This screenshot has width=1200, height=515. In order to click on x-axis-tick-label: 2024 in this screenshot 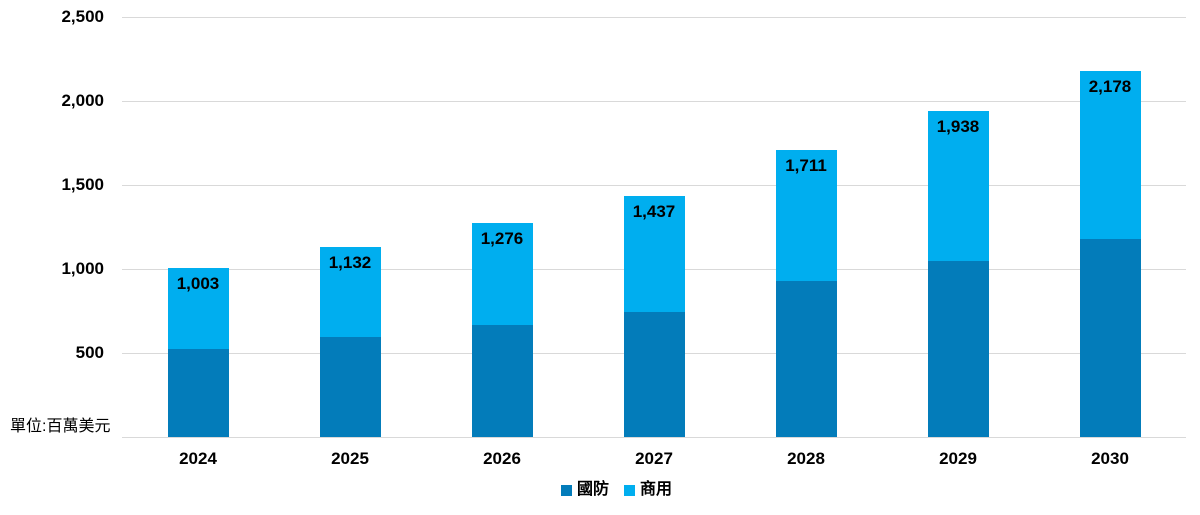, I will do `click(198, 458)`.